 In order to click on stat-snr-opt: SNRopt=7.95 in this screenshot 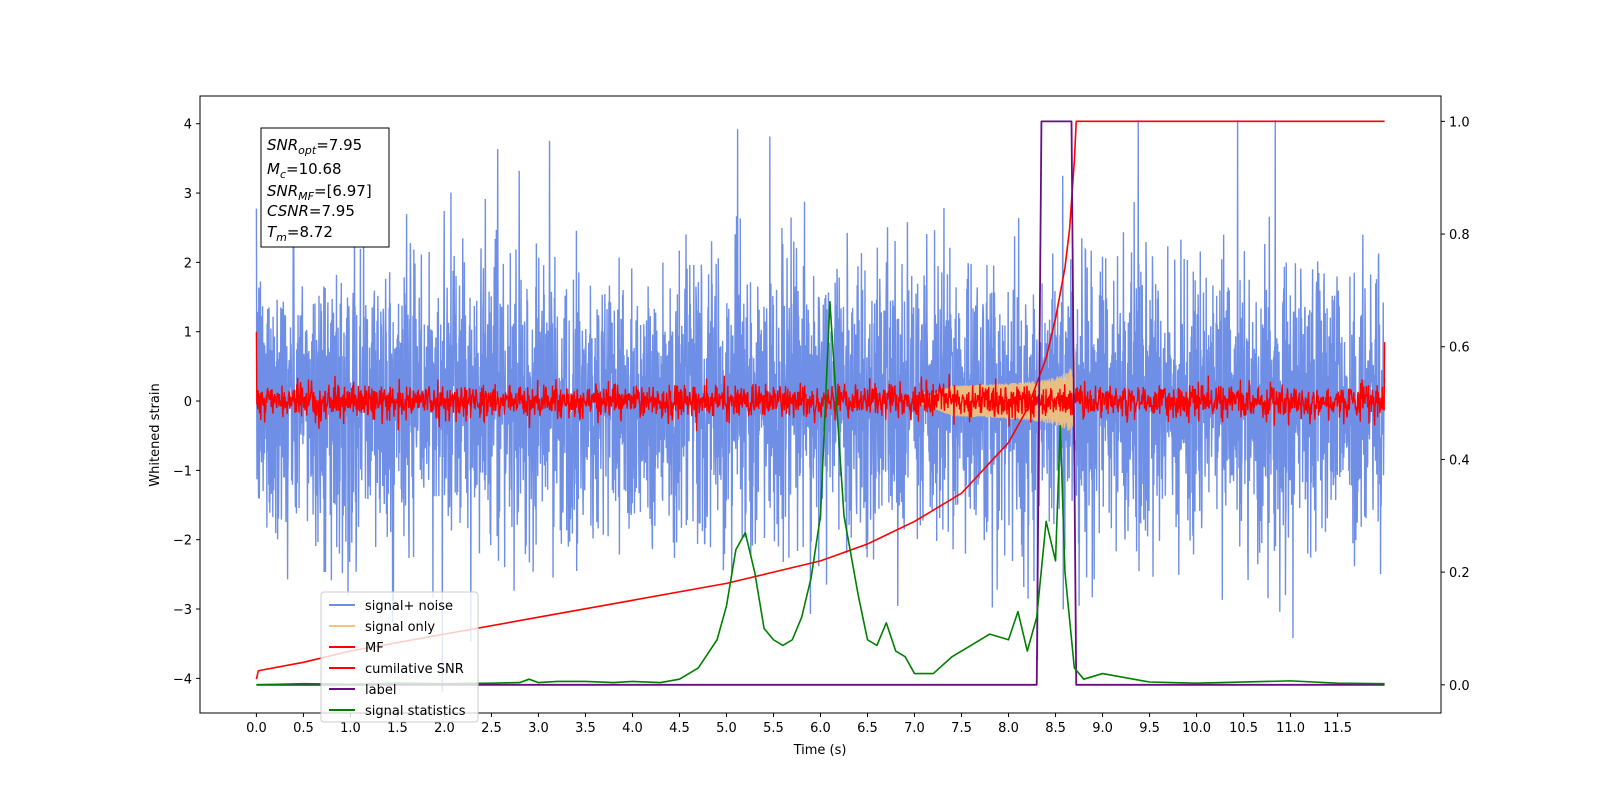, I will do `click(314, 146)`.